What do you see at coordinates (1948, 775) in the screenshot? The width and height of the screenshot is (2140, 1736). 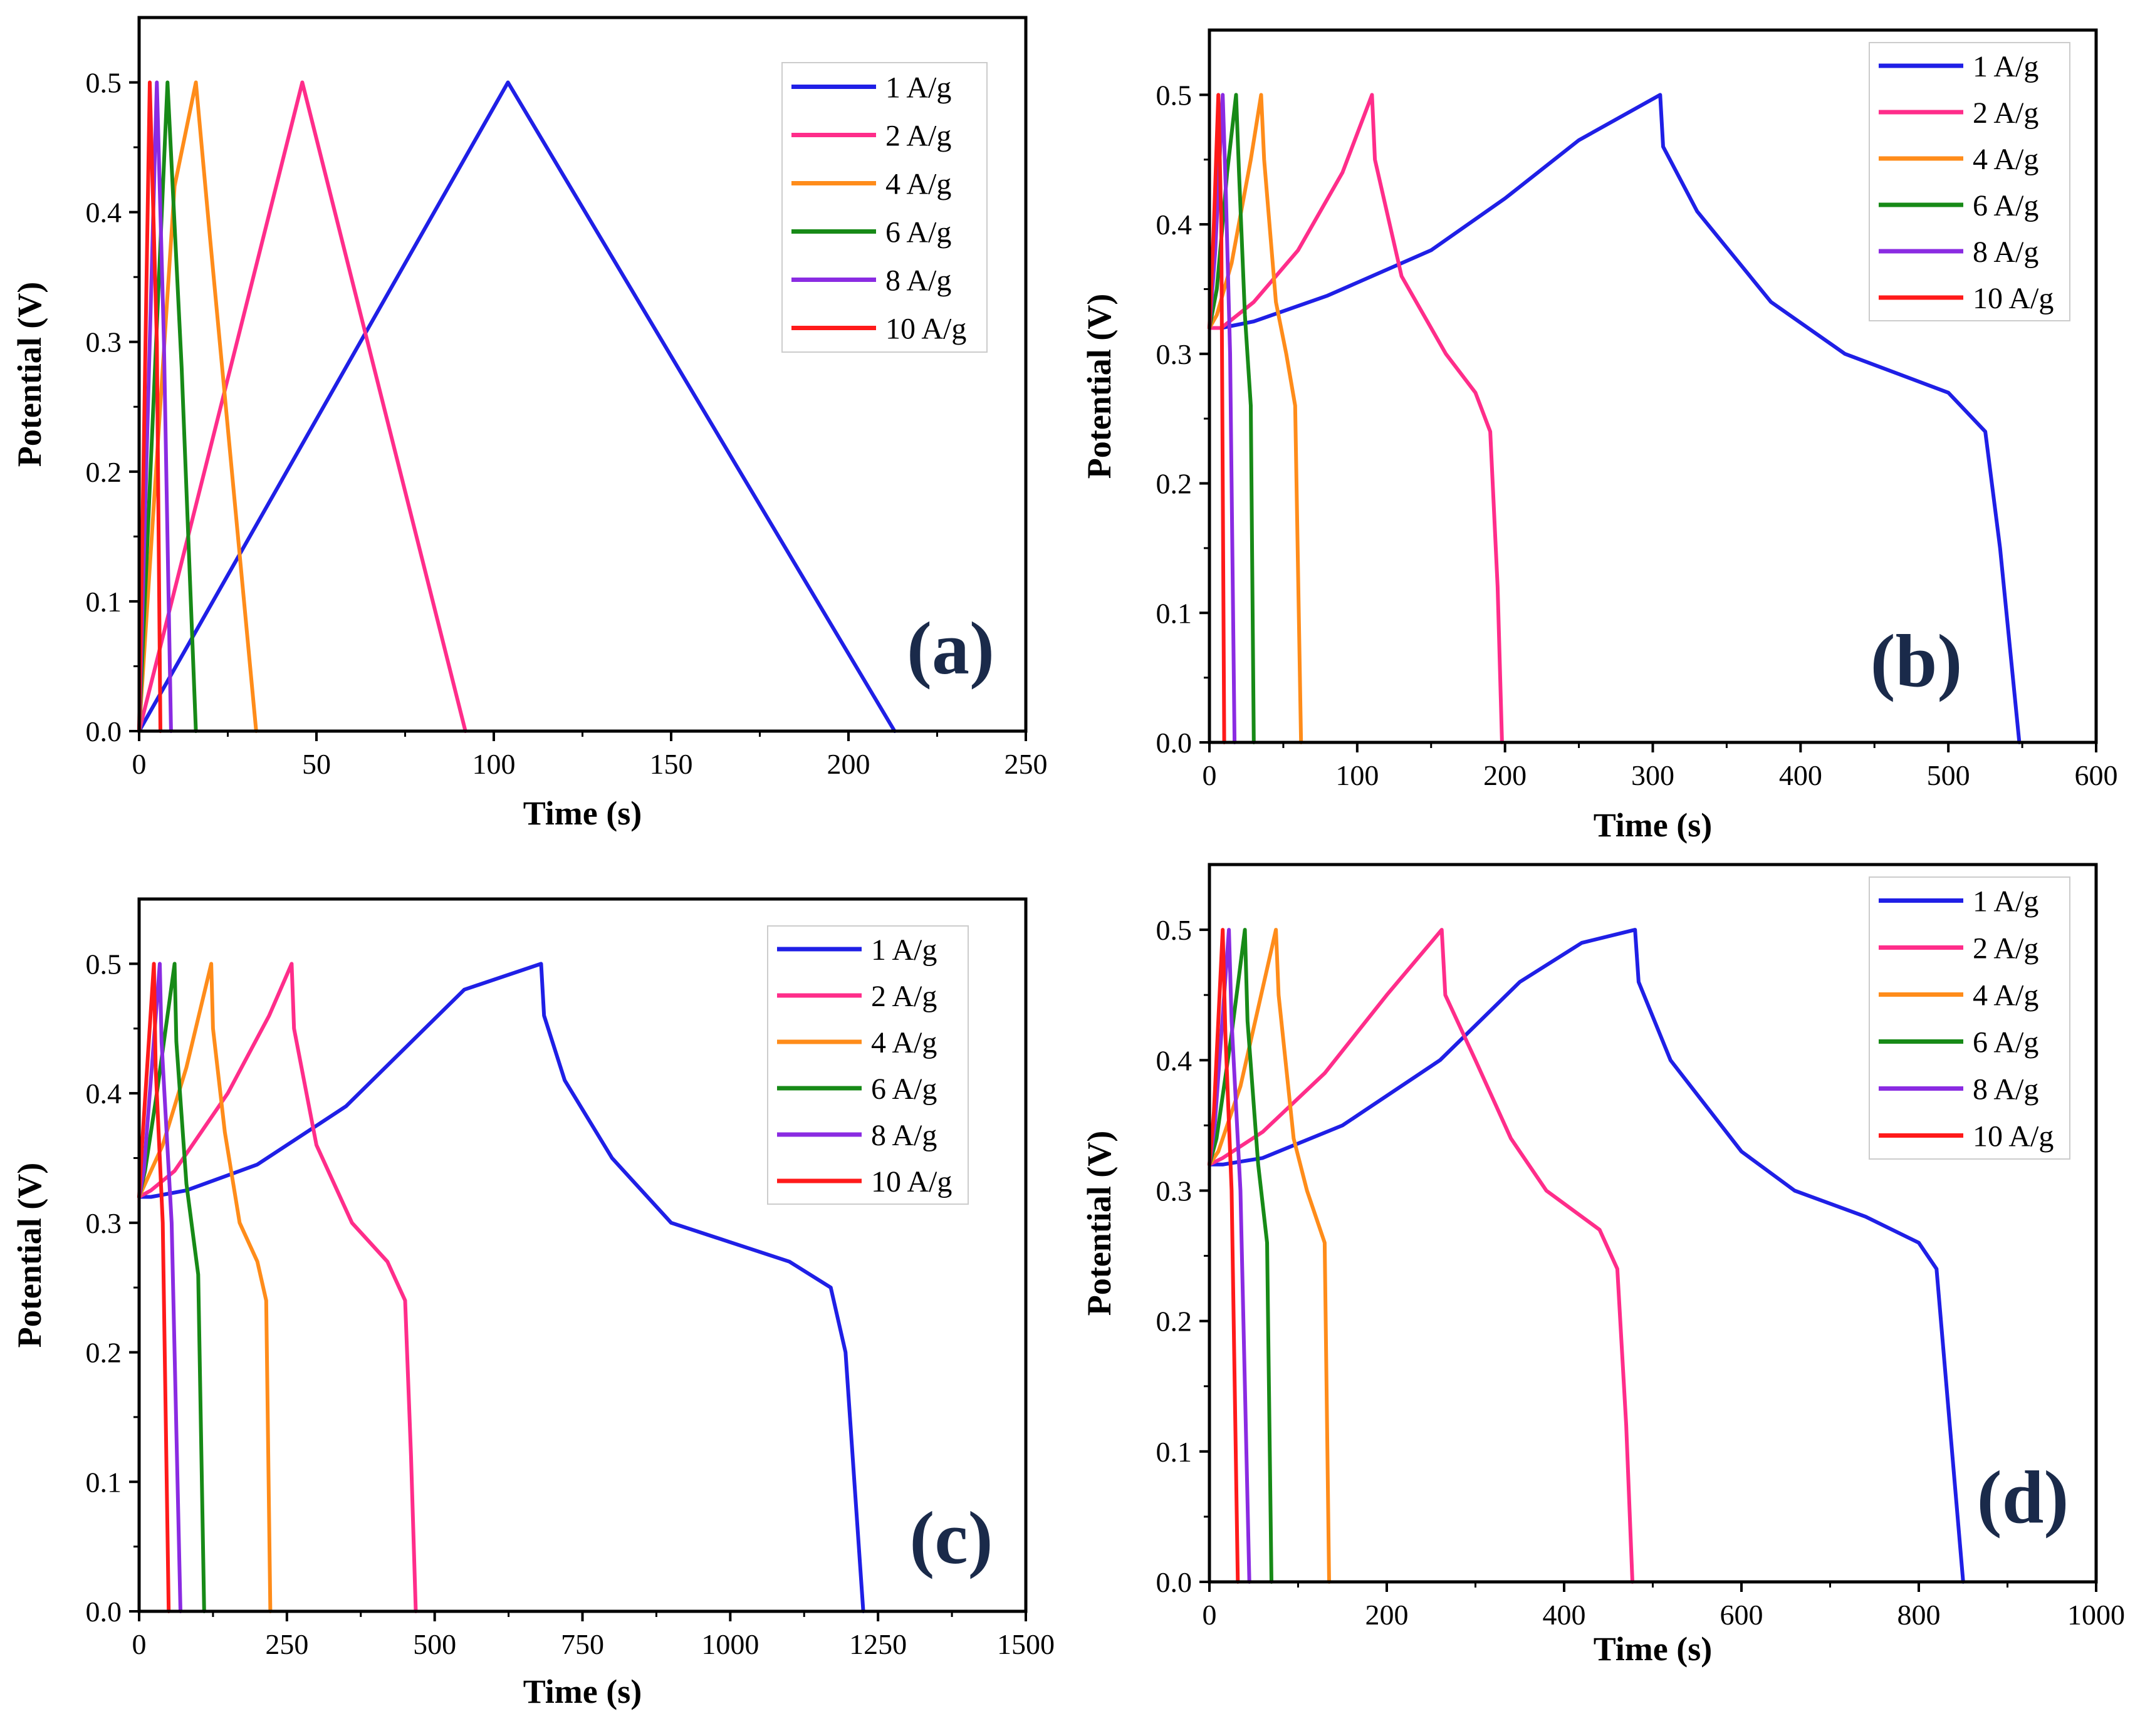 I see `x-tick-label: 500` at bounding box center [1948, 775].